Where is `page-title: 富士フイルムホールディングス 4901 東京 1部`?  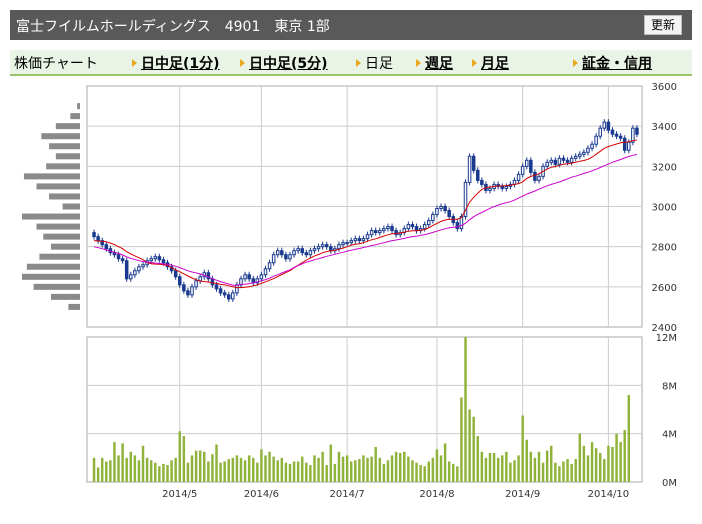
page-title: 富士フイルムホールディングス 4901 東京 1部 is located at coordinates (173, 27).